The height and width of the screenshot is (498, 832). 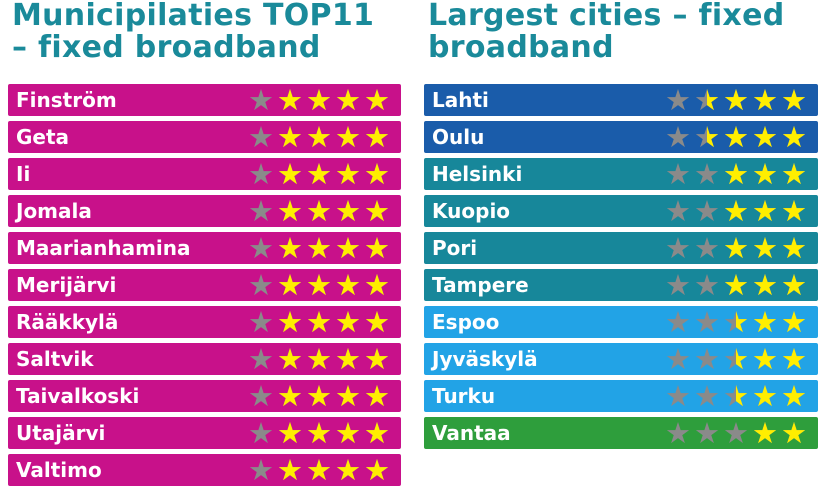 What do you see at coordinates (55, 359) in the screenshot?
I see `row-name: Saltvik` at bounding box center [55, 359].